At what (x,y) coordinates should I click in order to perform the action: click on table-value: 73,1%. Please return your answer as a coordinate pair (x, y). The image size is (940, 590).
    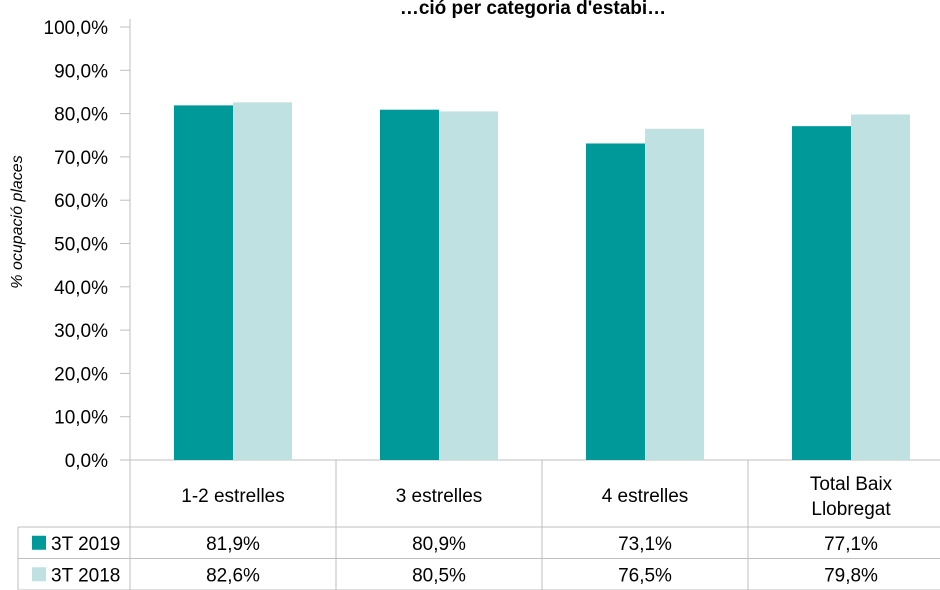
    Looking at the image, I should click on (645, 544).